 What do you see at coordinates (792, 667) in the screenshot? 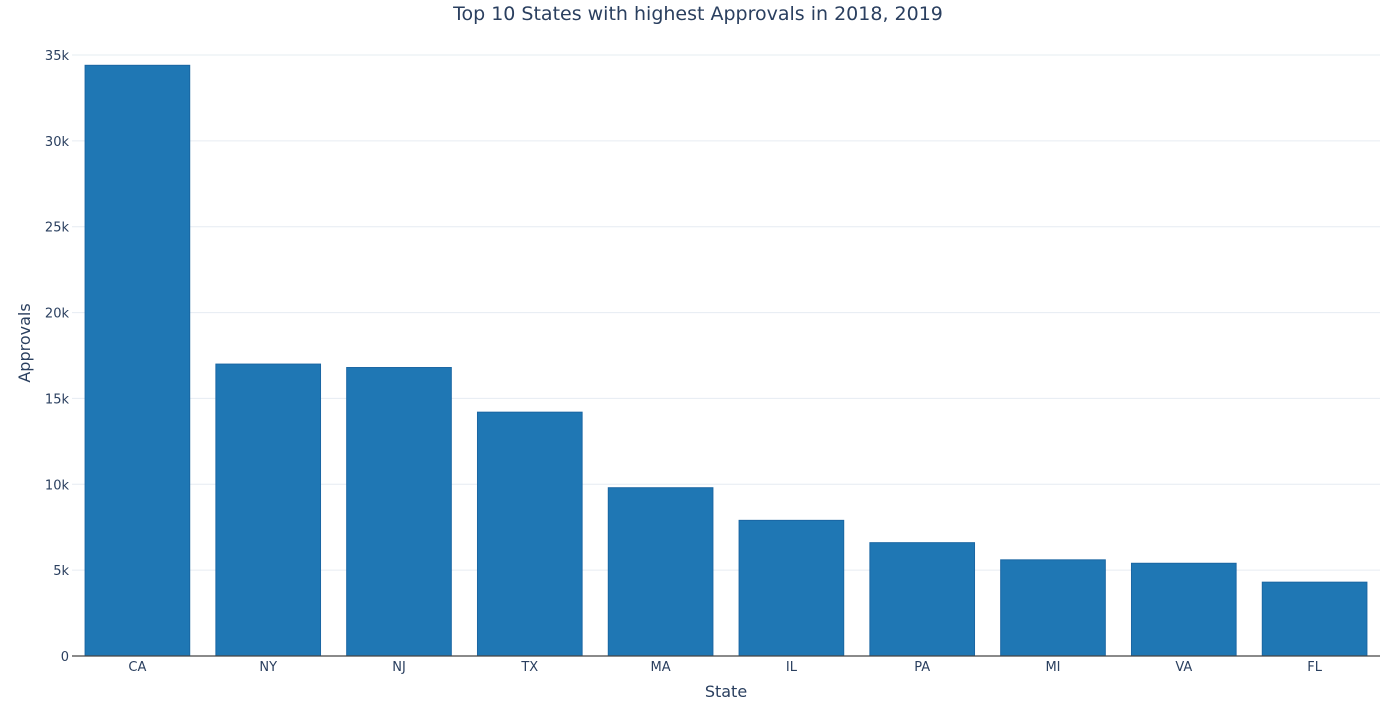
I see `x-tick-label: IL` at bounding box center [792, 667].